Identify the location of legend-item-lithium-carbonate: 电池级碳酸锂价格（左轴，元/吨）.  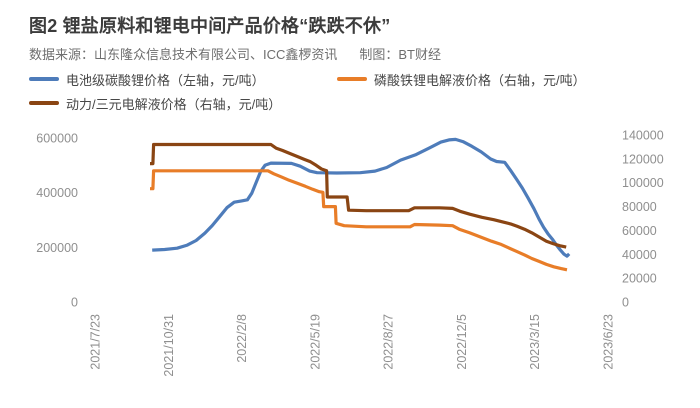
(147, 79).